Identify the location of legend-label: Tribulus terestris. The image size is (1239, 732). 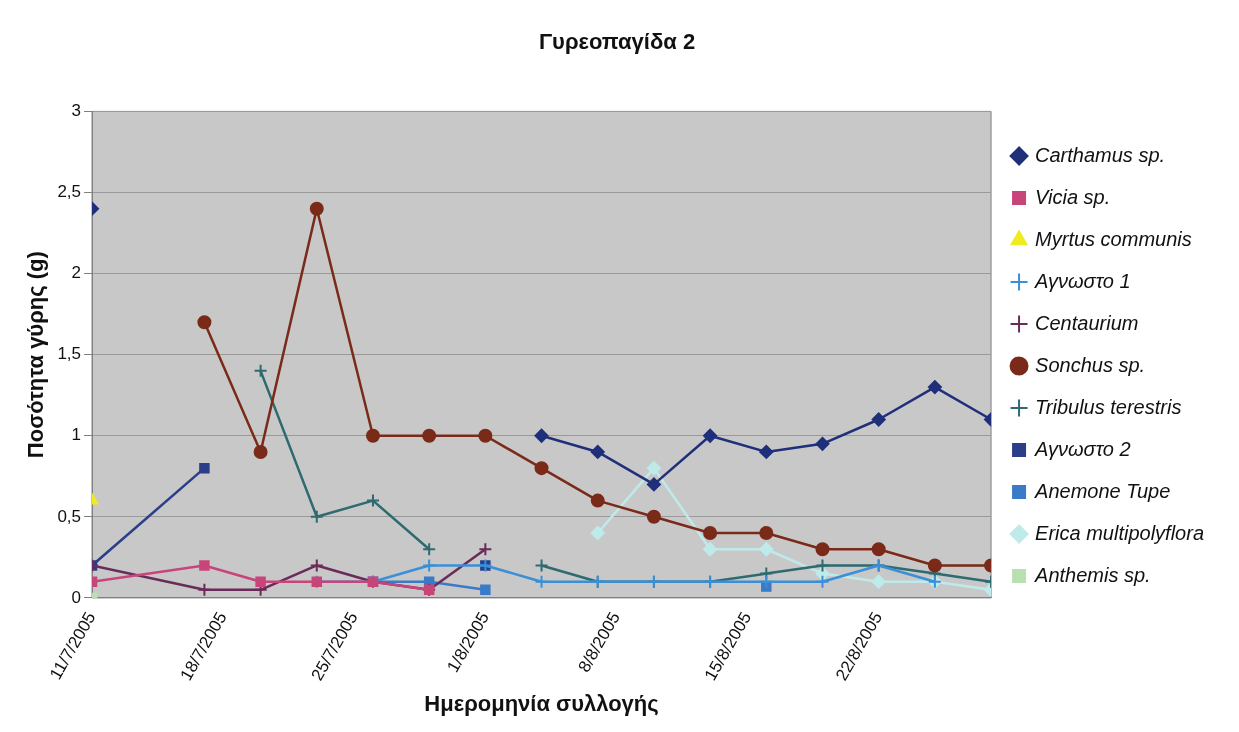
(1108, 406).